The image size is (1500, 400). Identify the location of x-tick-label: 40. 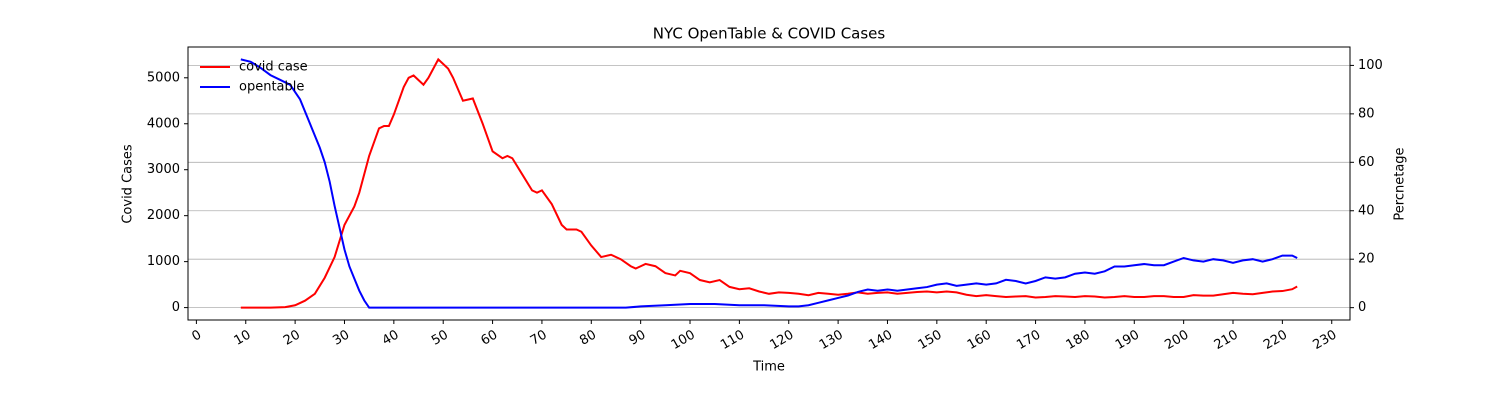
(391, 338).